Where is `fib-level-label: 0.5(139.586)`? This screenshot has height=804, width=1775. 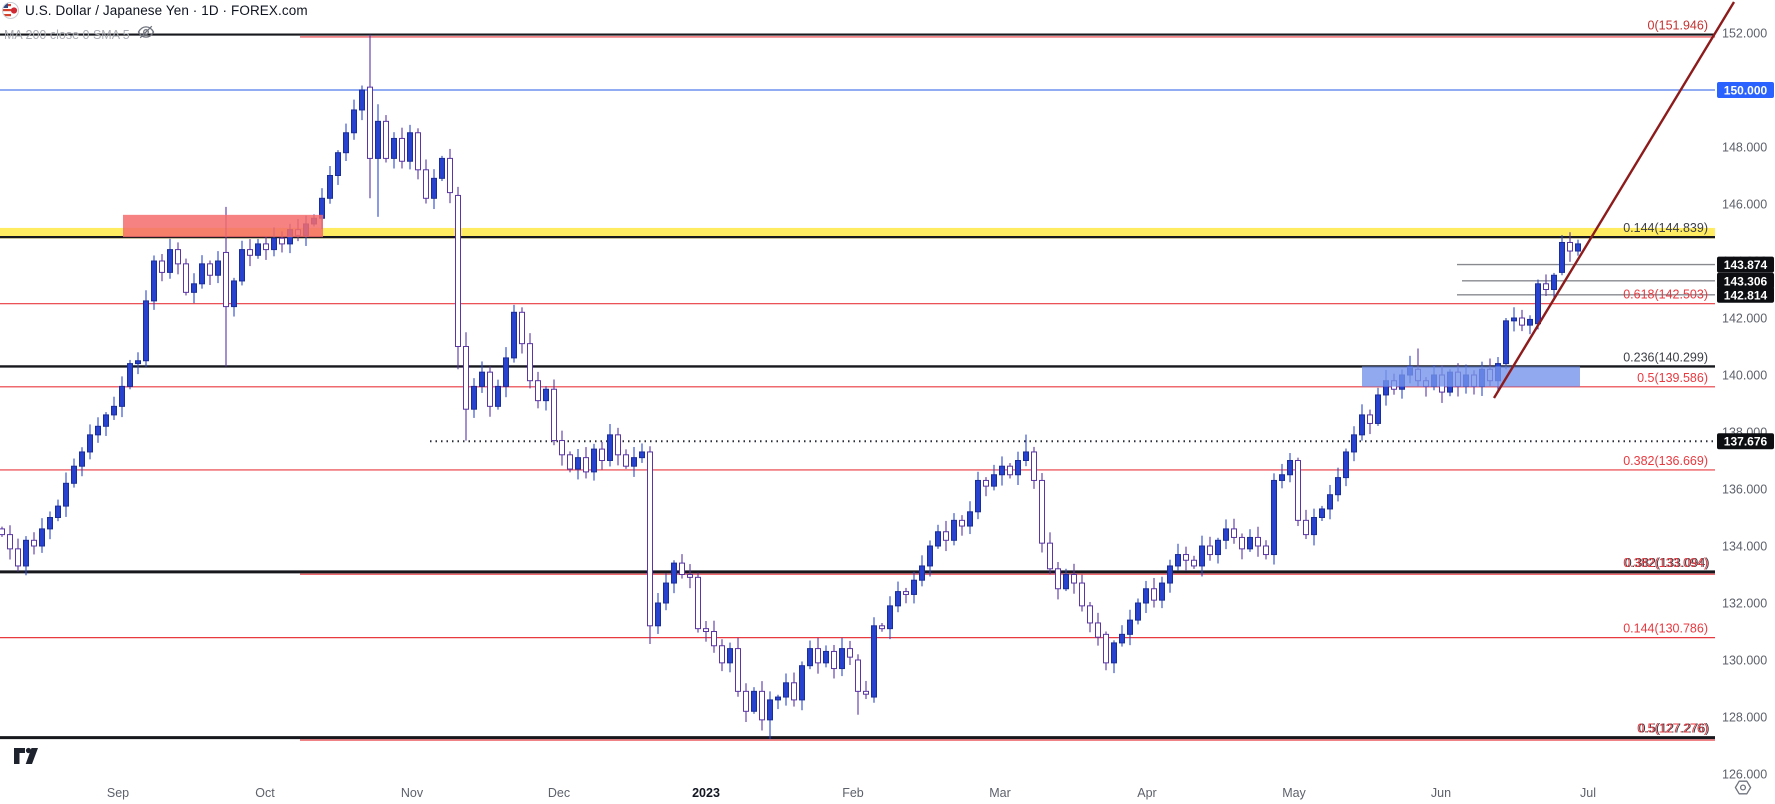 fib-level-label: 0.5(139.586) is located at coordinates (1672, 378).